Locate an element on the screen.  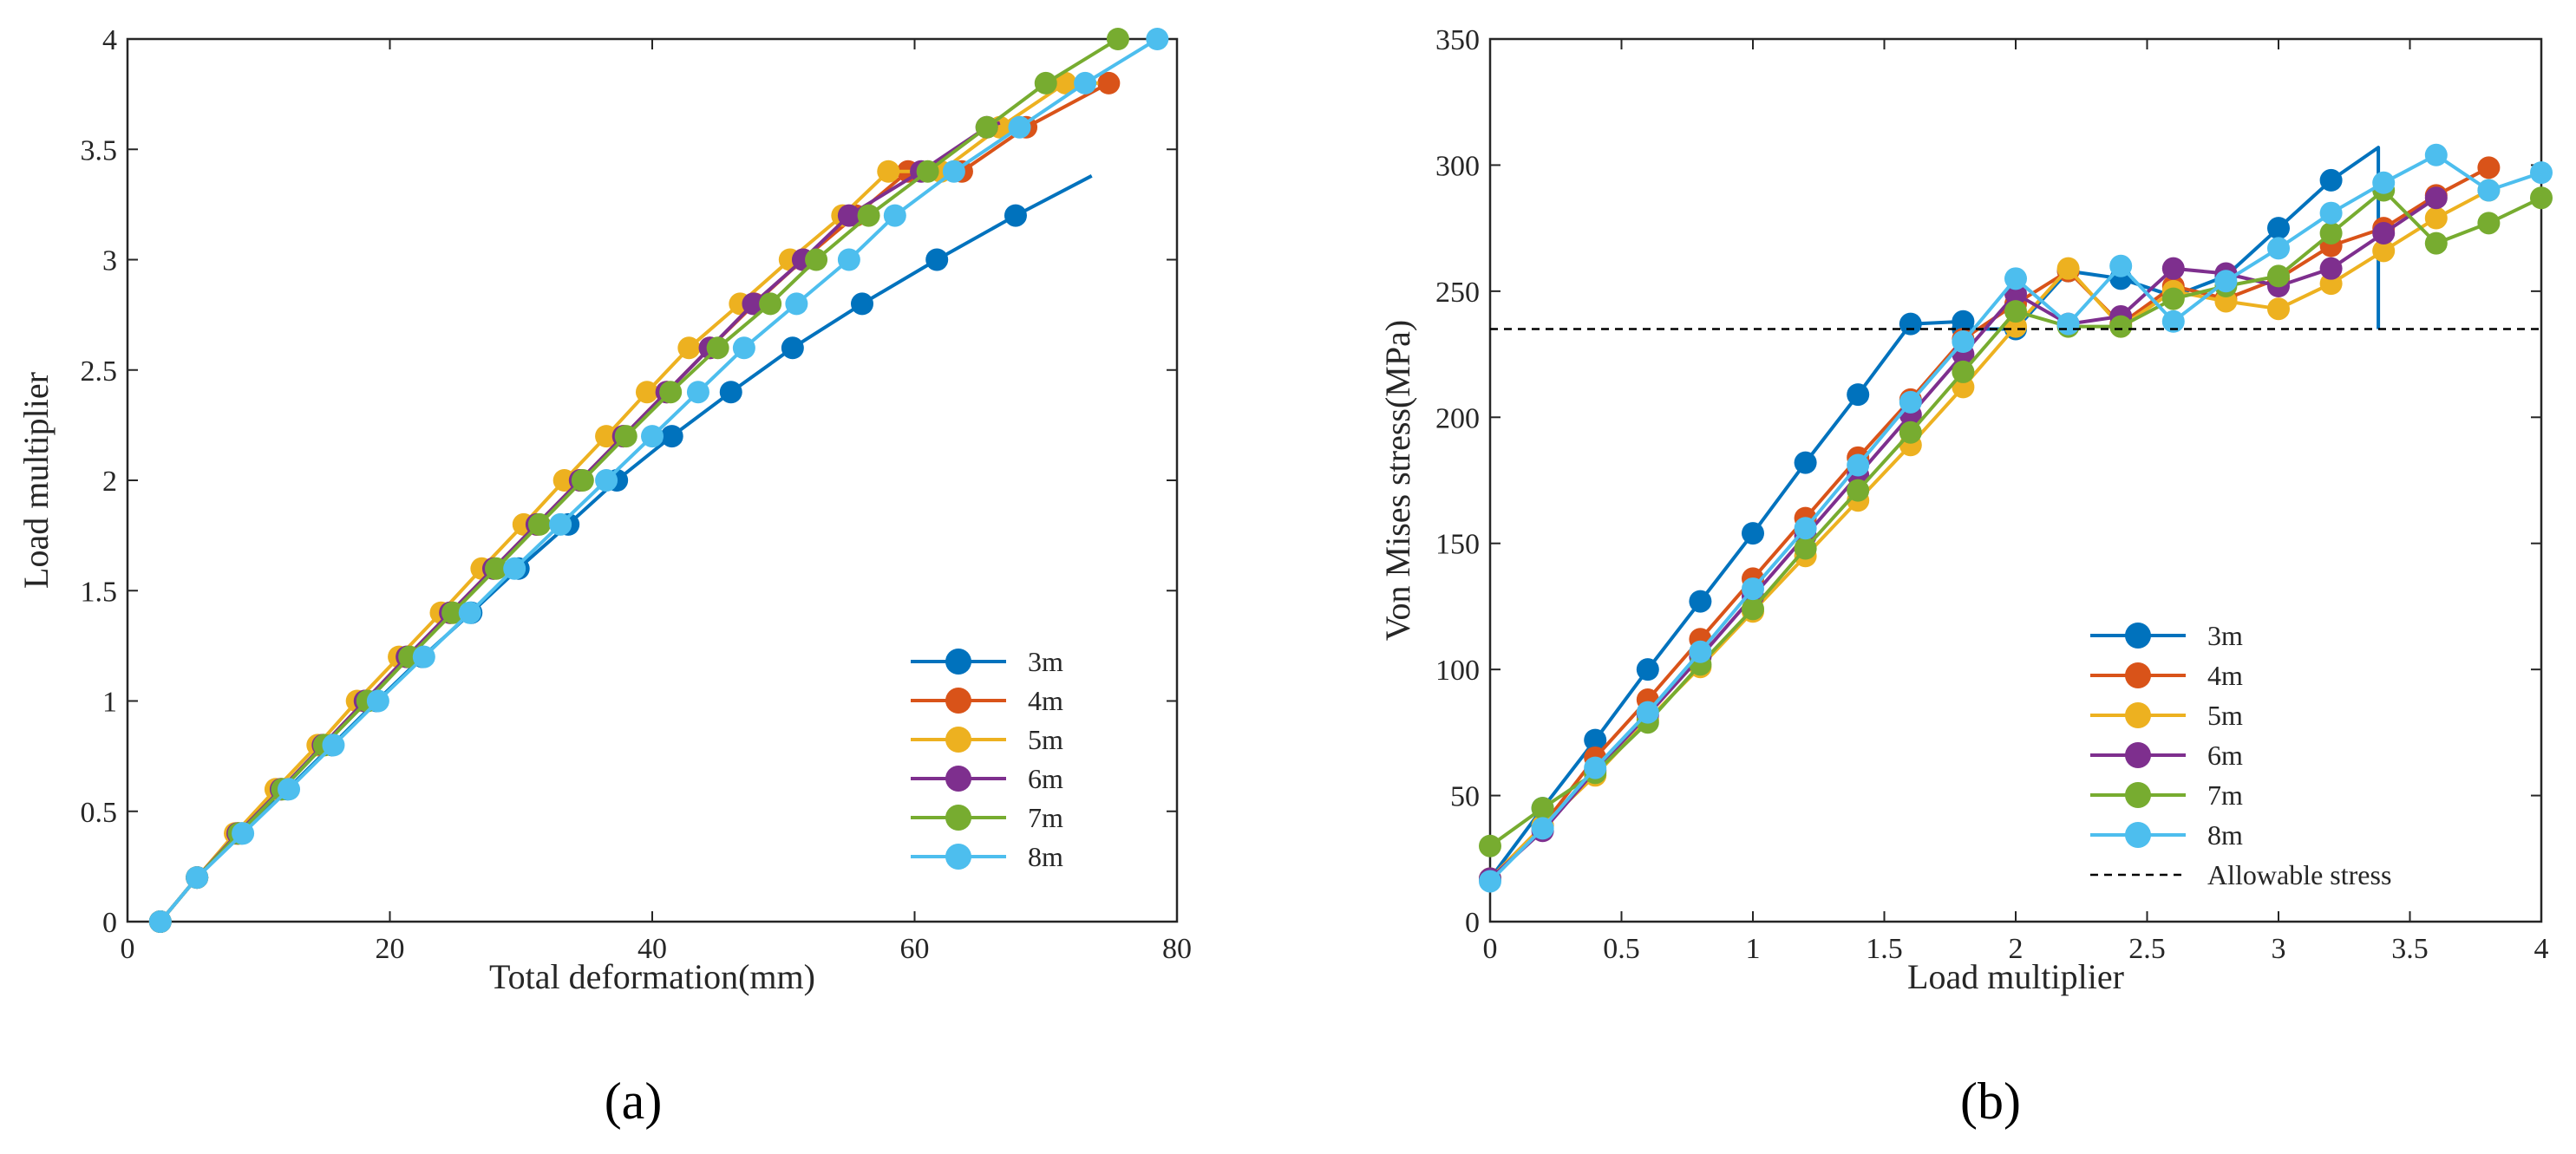
x-tick-label: 80 is located at coordinates (1177, 949).